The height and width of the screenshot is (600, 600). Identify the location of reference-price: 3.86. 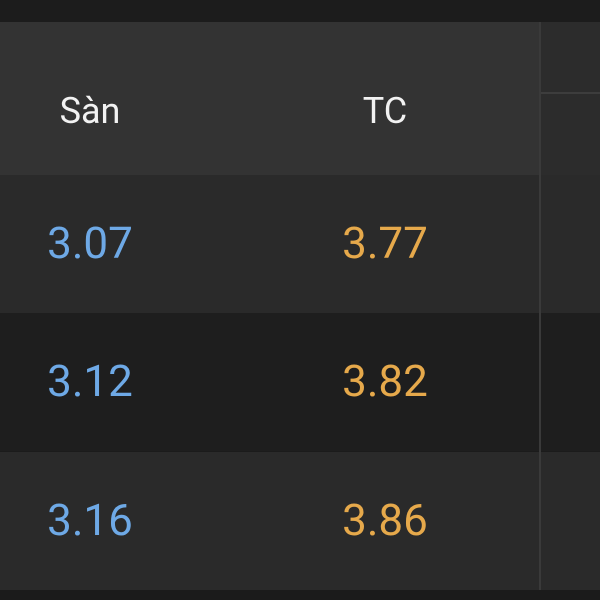
(385, 520).